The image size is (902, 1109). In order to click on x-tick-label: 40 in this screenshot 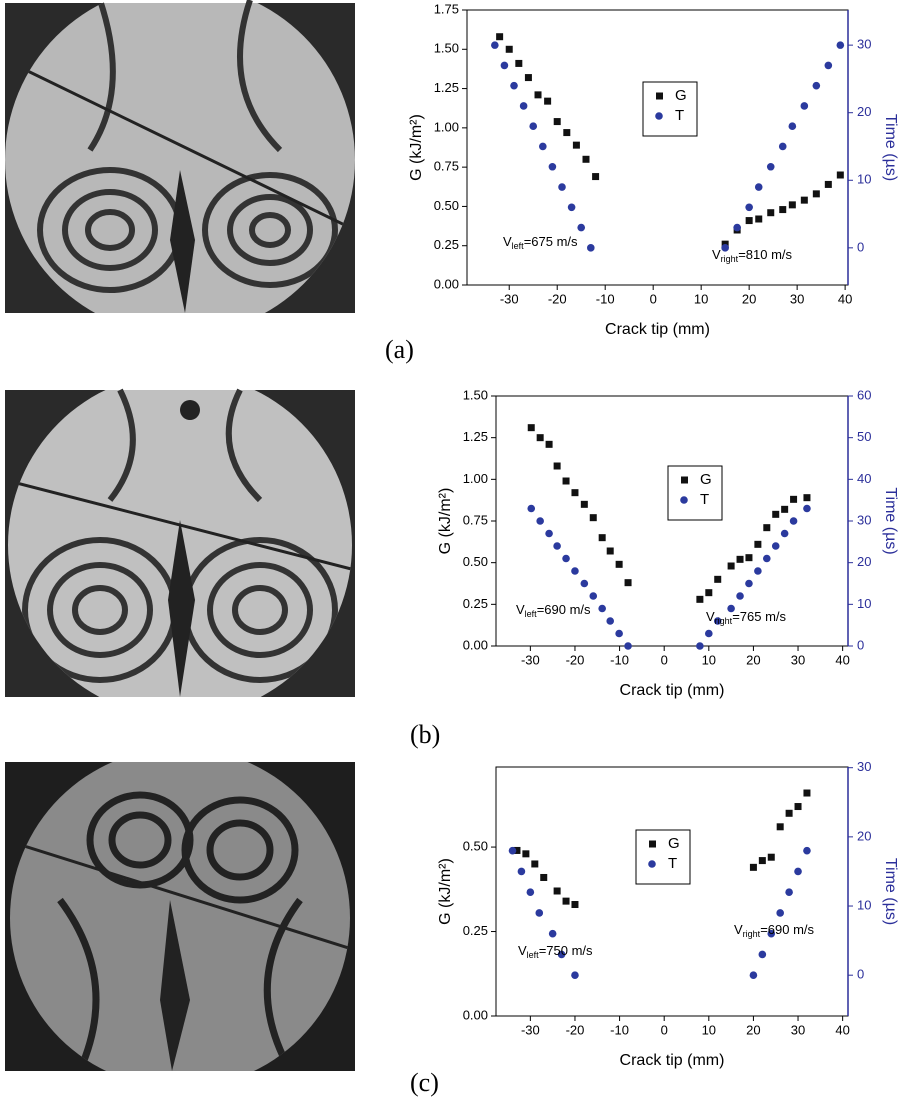, I will do `click(842, 1029)`.